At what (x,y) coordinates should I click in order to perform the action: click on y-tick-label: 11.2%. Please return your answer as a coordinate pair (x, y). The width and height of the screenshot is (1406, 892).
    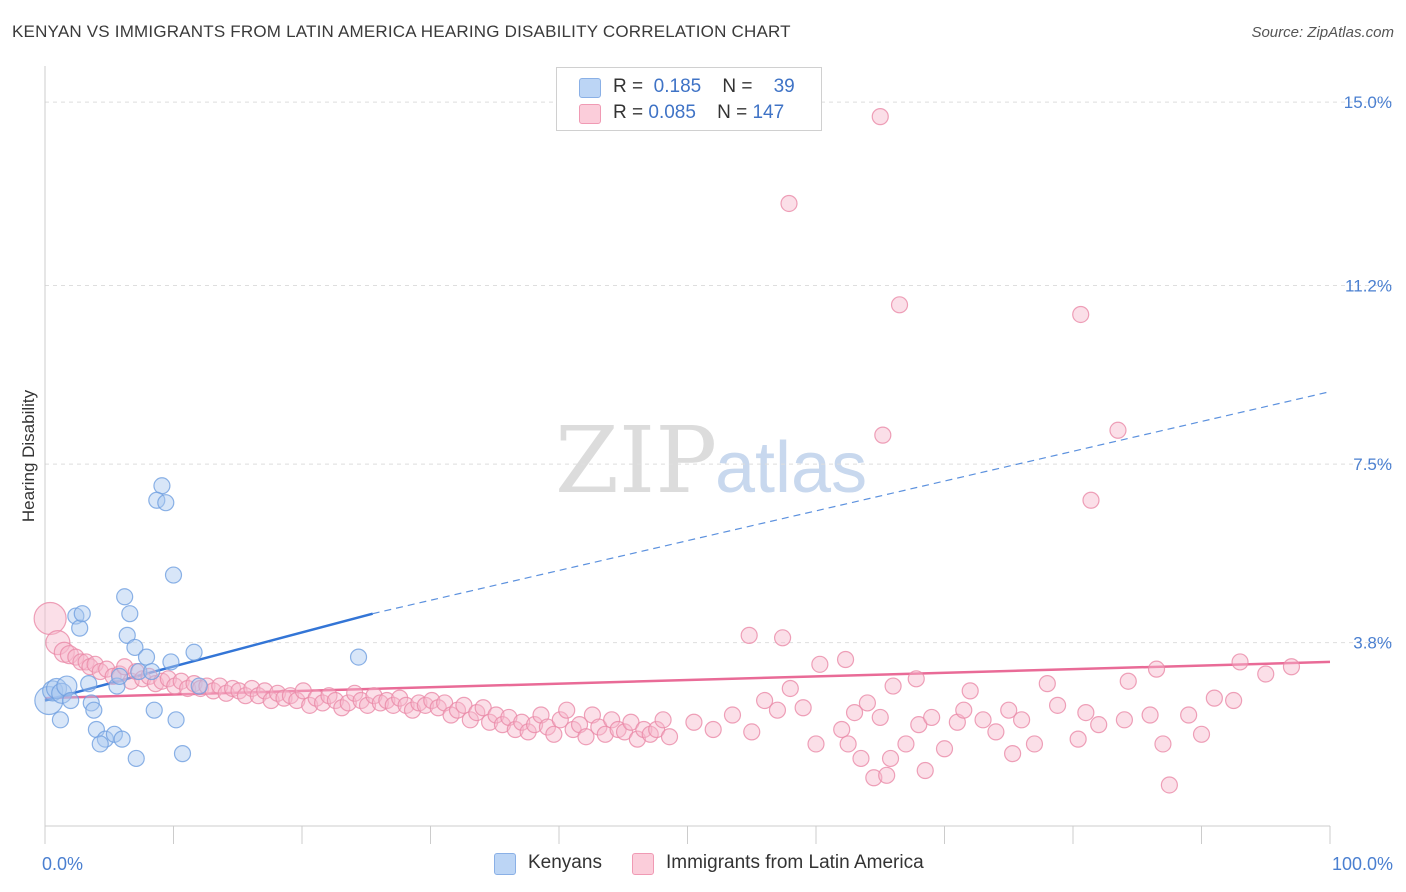
    Looking at the image, I should click on (1368, 286).